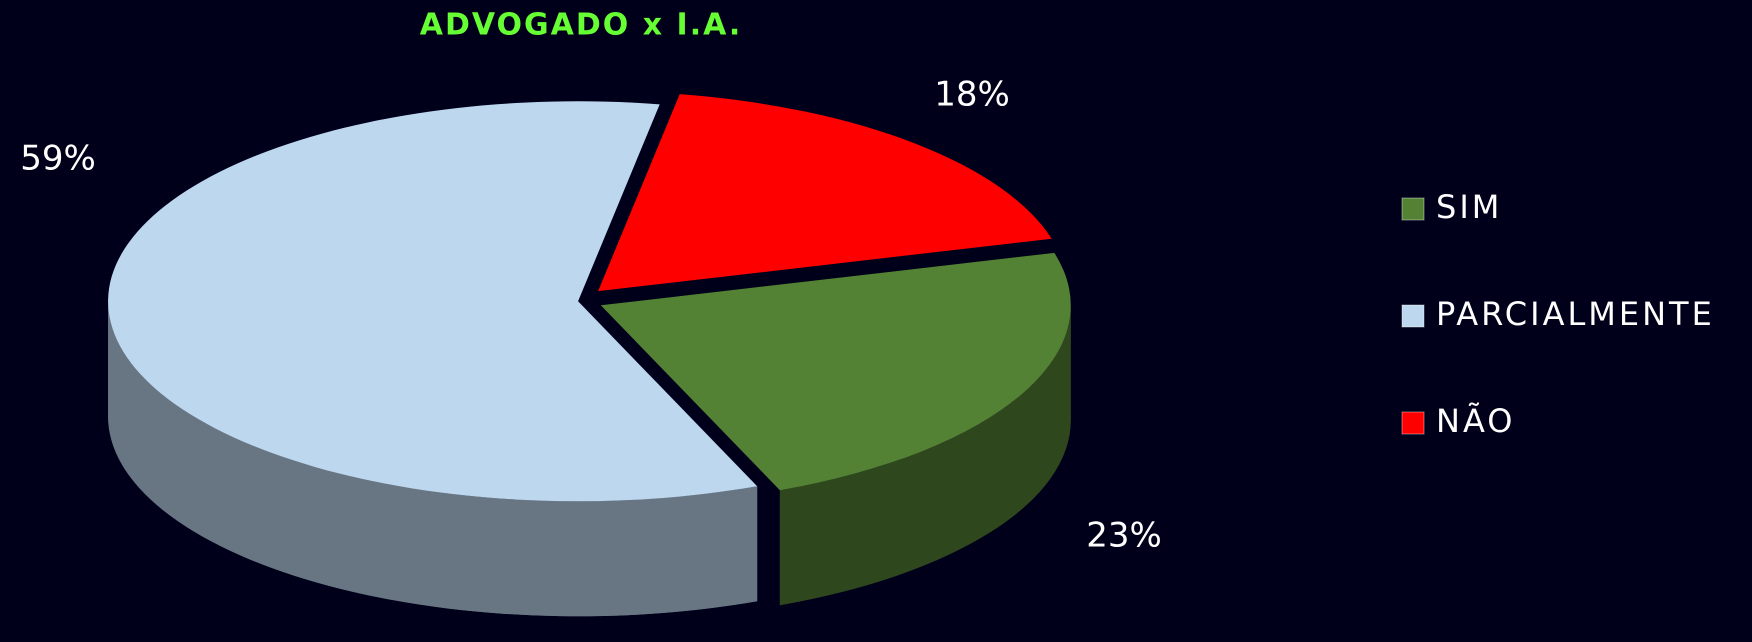  What do you see at coordinates (1475, 421) in the screenshot?
I see `legend-label: NÃO` at bounding box center [1475, 421].